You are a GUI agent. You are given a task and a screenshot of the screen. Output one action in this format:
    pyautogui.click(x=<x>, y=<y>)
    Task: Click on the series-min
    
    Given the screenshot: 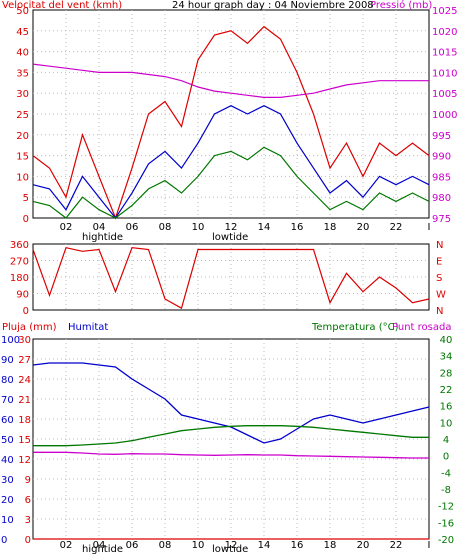 What is the action you would take?
    pyautogui.click(x=231, y=182)
    